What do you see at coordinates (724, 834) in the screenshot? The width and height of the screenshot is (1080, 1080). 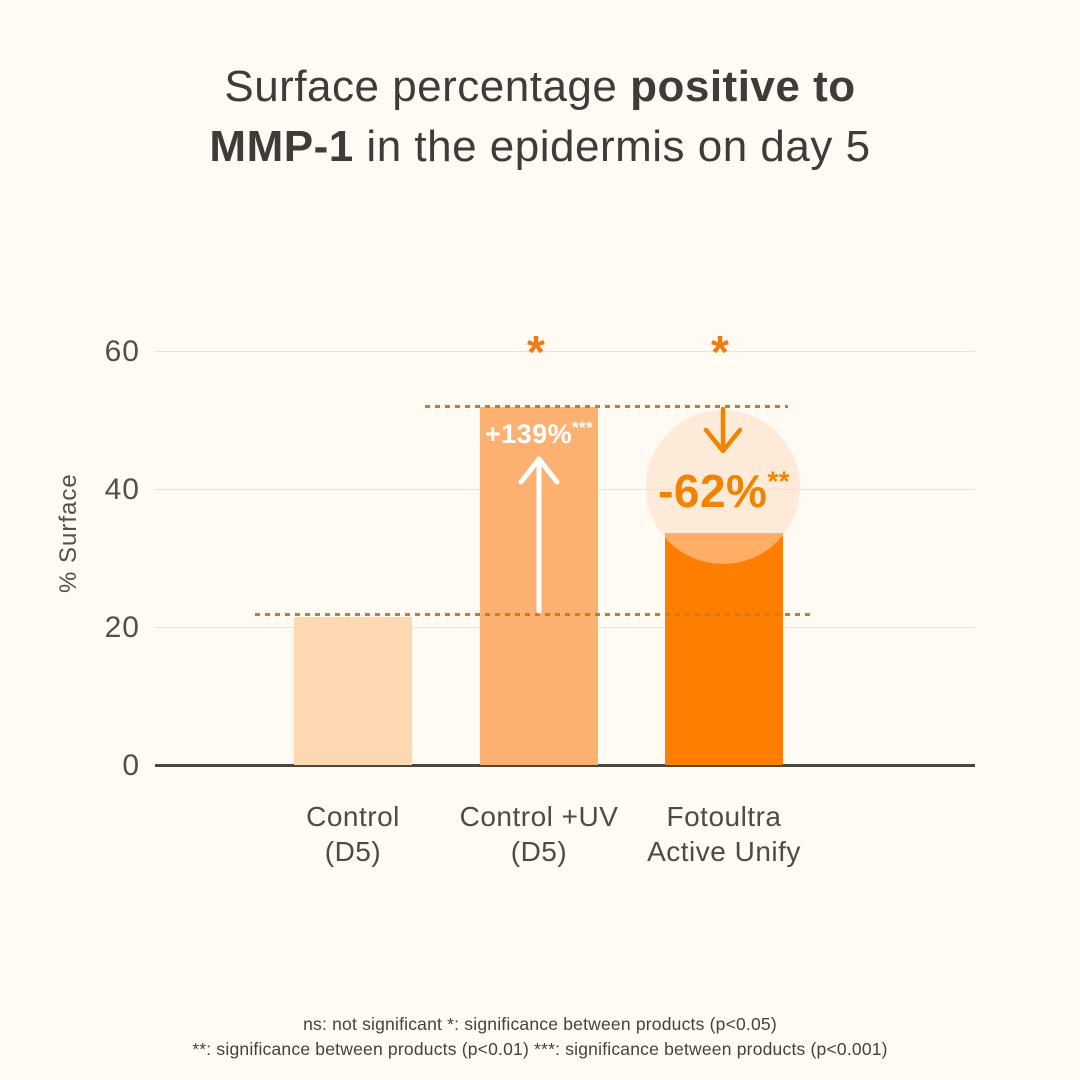 I see `x-label-fotoultra: Fotoultra Active Unify` at bounding box center [724, 834].